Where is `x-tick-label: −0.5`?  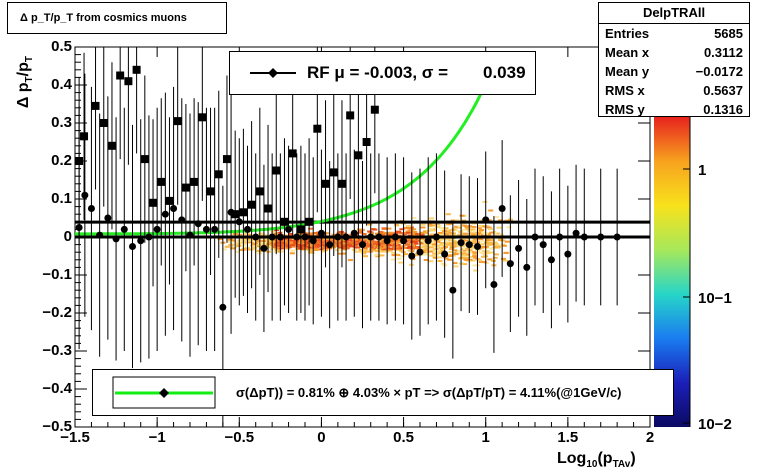
x-tick-label: −0.5 is located at coordinates (239, 437).